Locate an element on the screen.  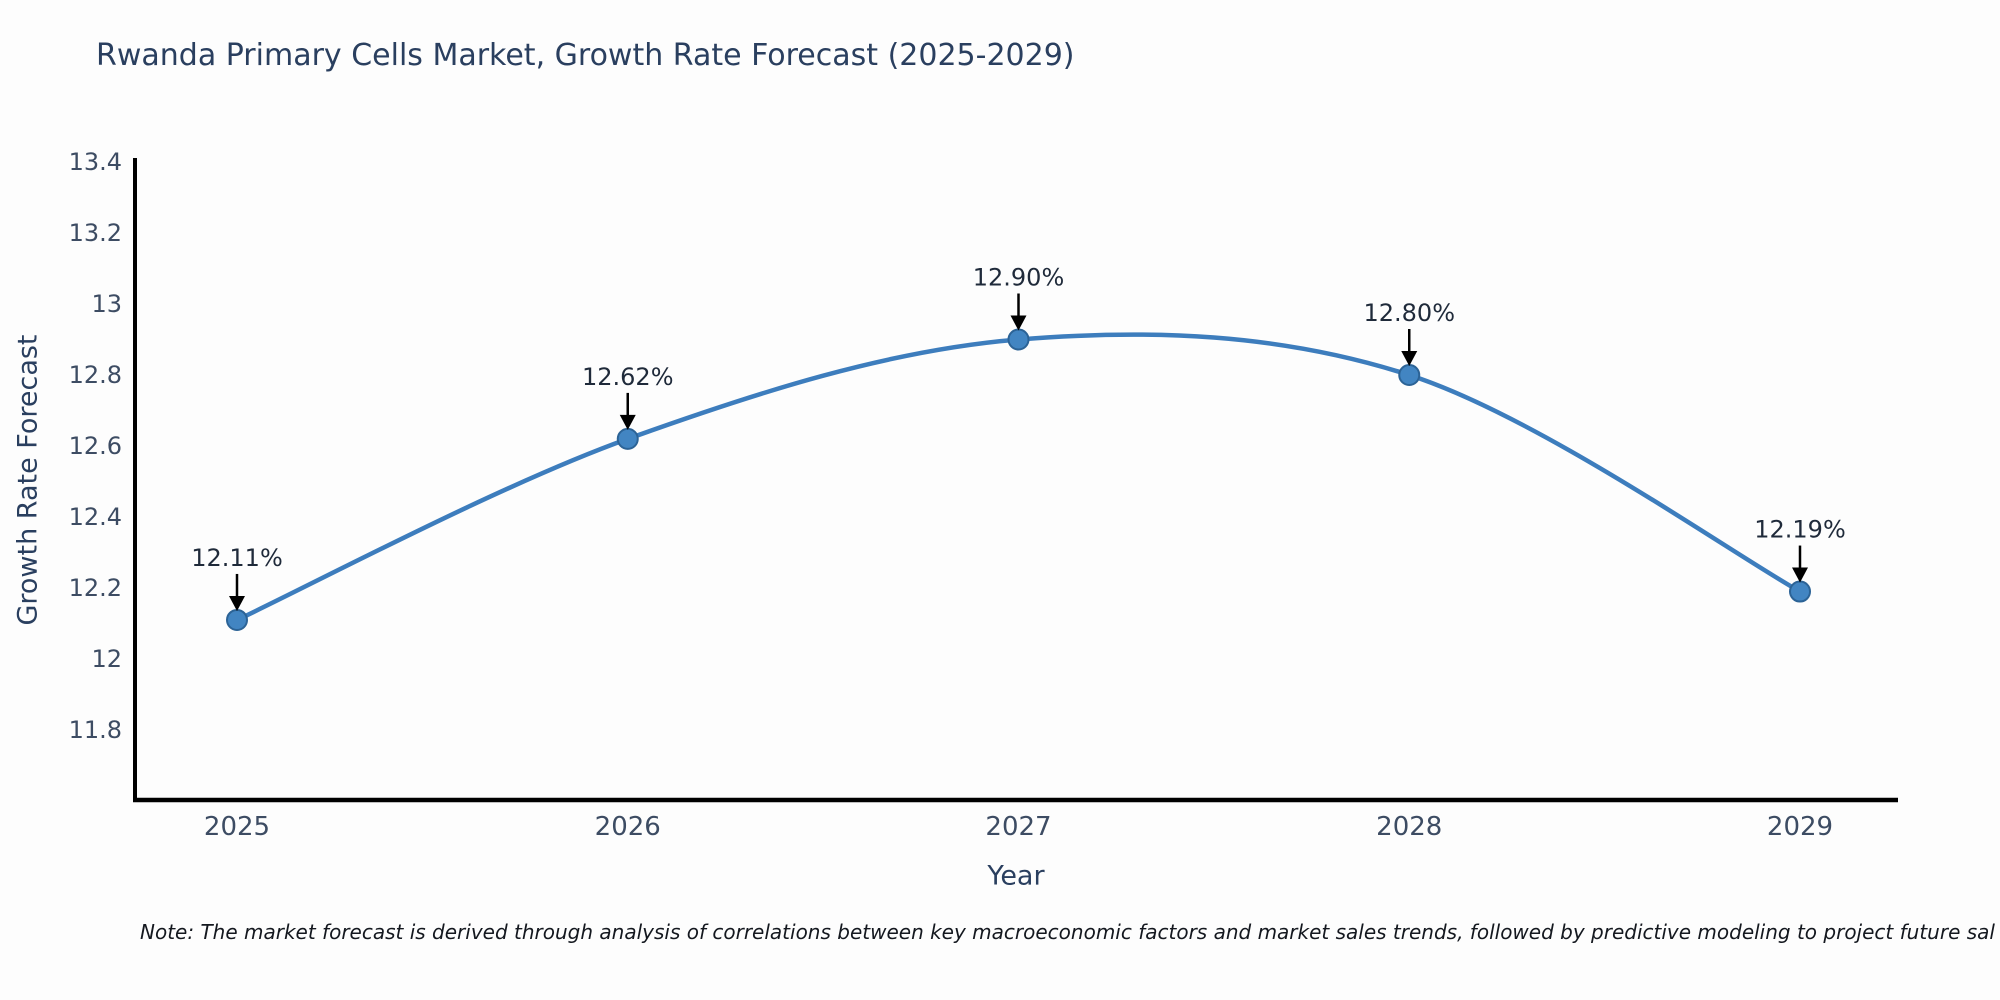
y-tick-label: 13.2 is located at coordinates (95, 233).